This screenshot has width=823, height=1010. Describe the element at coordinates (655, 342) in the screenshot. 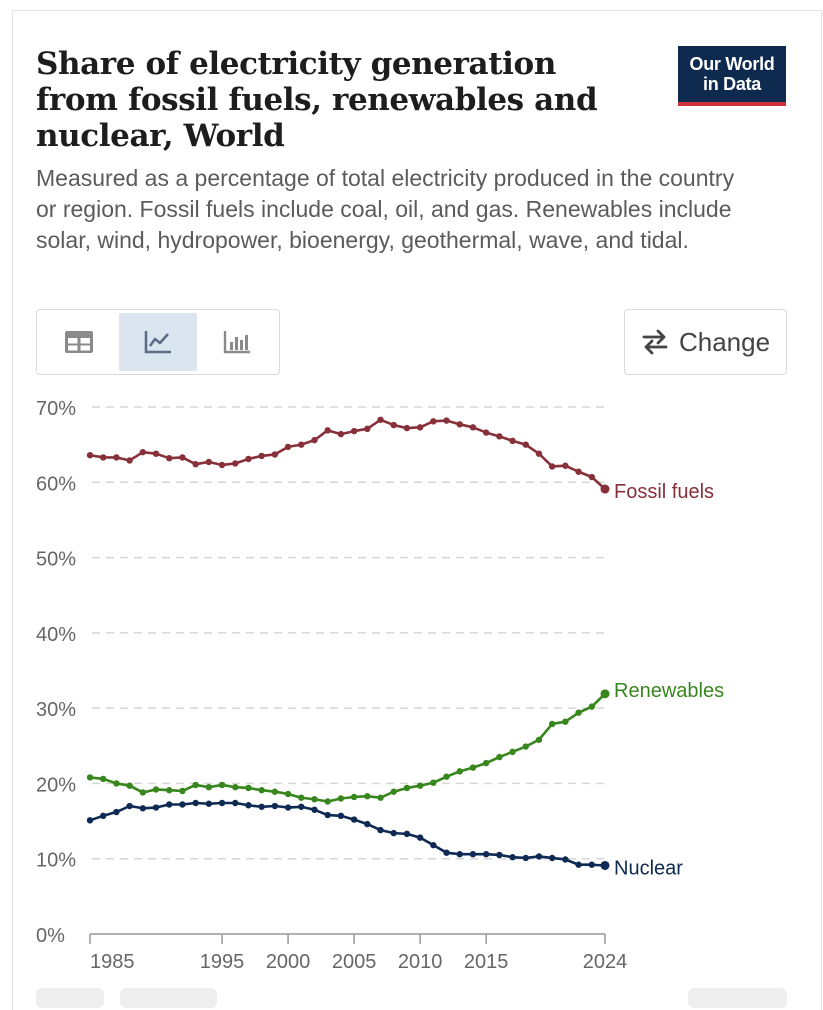

I see `swap-arrows-icon` at that location.